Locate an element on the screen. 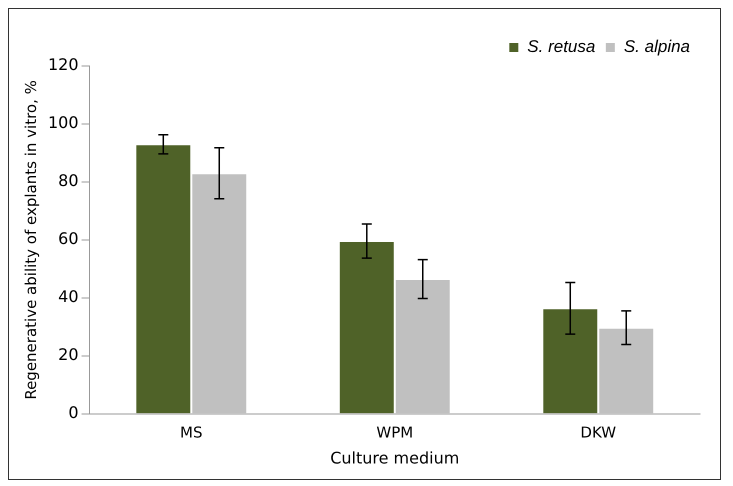 The width and height of the screenshot is (733, 486). legend-label: S. alpina is located at coordinates (657, 46).